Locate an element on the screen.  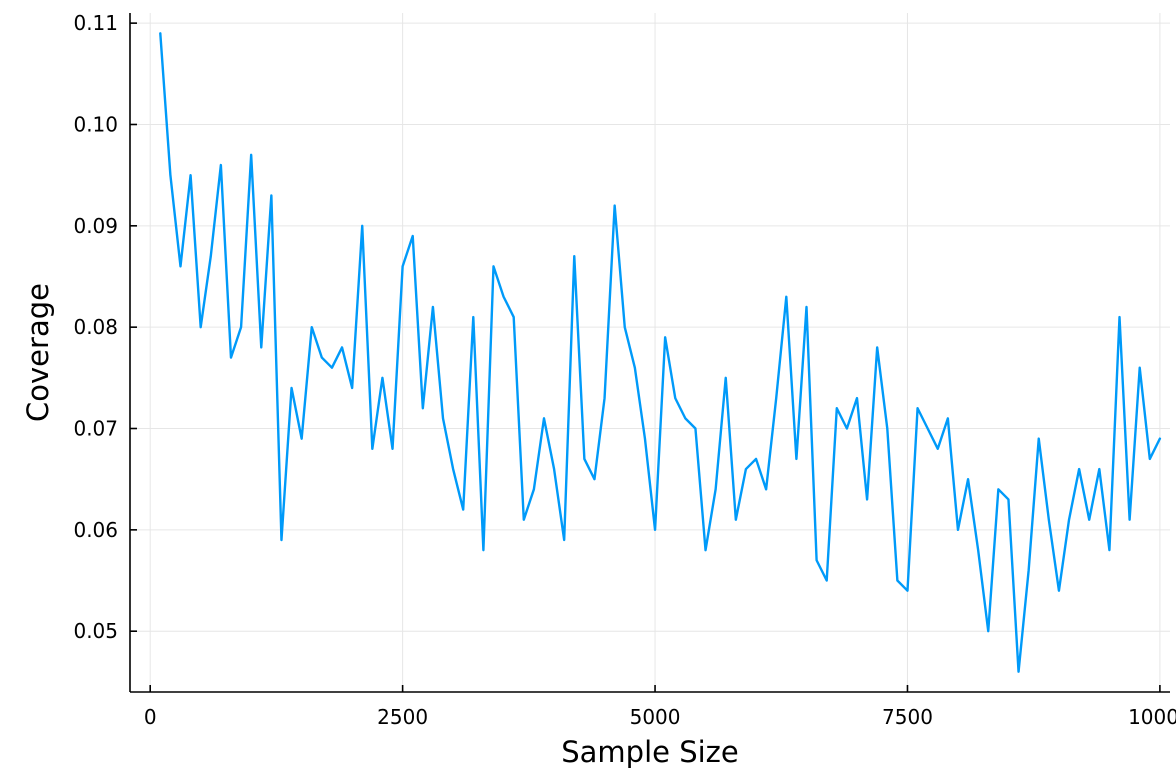
x-tick-label: 2500 is located at coordinates (402, 717).